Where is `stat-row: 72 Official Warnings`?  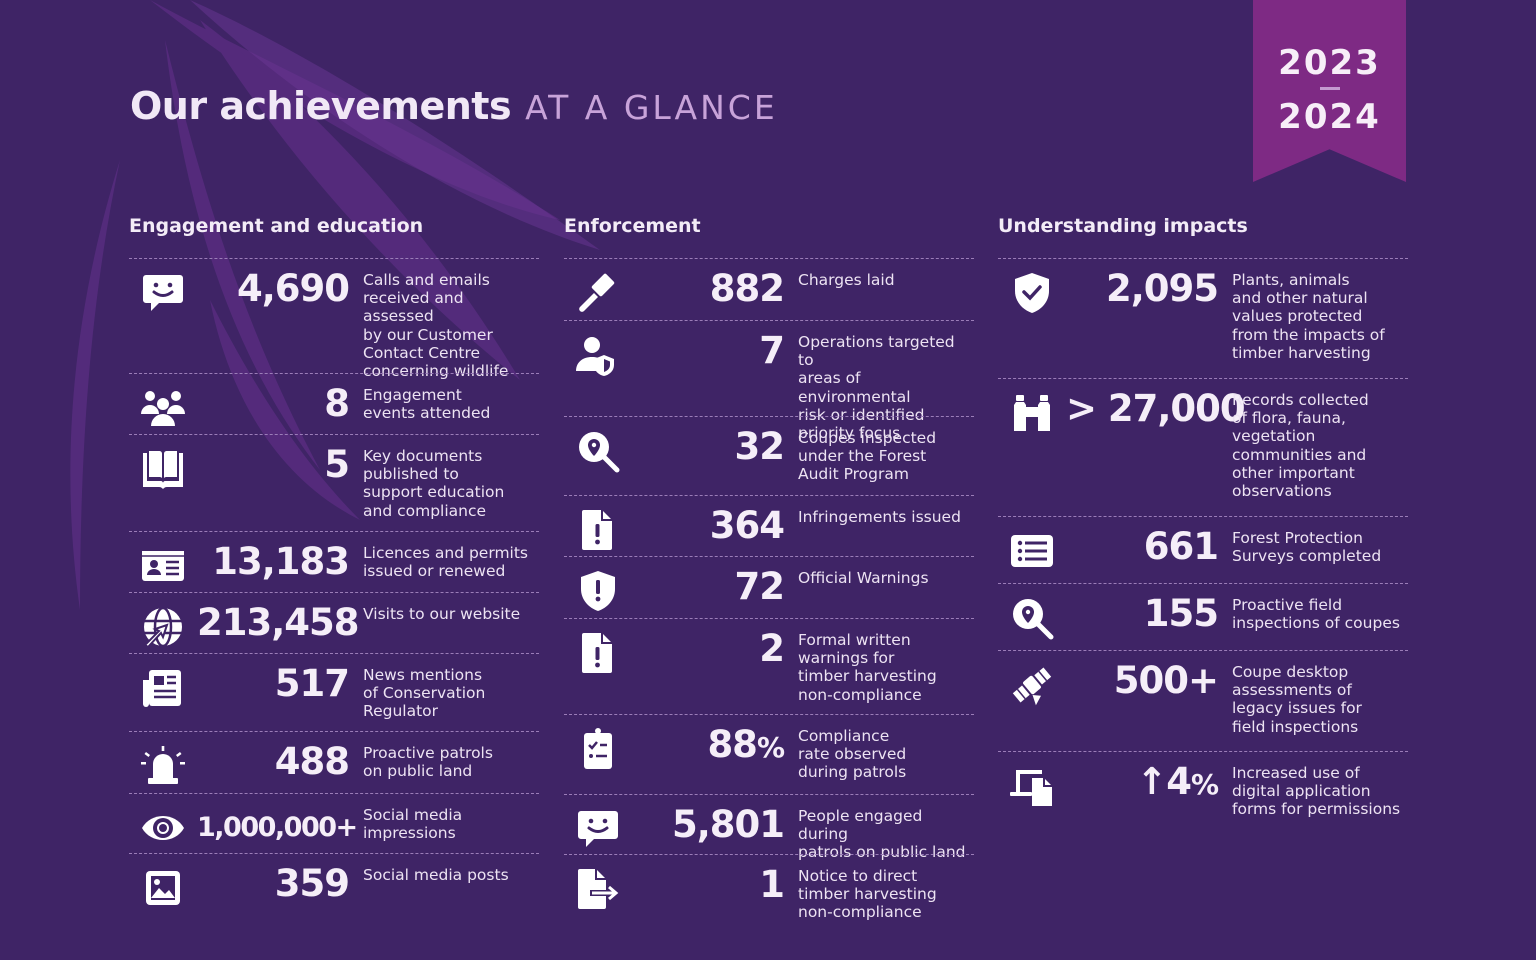
stat-row: 72 Official Warnings is located at coordinates (769, 587).